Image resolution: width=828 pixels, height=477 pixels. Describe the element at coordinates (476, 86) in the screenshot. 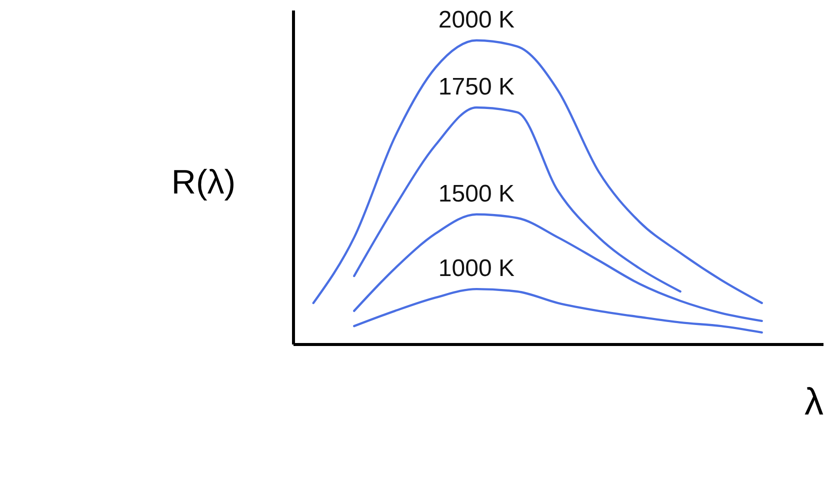

I see `series-label: 1750 K` at that location.